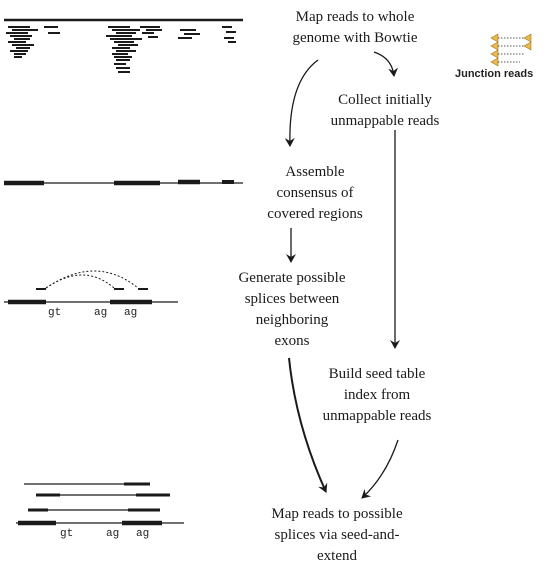  What do you see at coordinates (121, 49) in the screenshot?
I see `read-fragments` at bounding box center [121, 49].